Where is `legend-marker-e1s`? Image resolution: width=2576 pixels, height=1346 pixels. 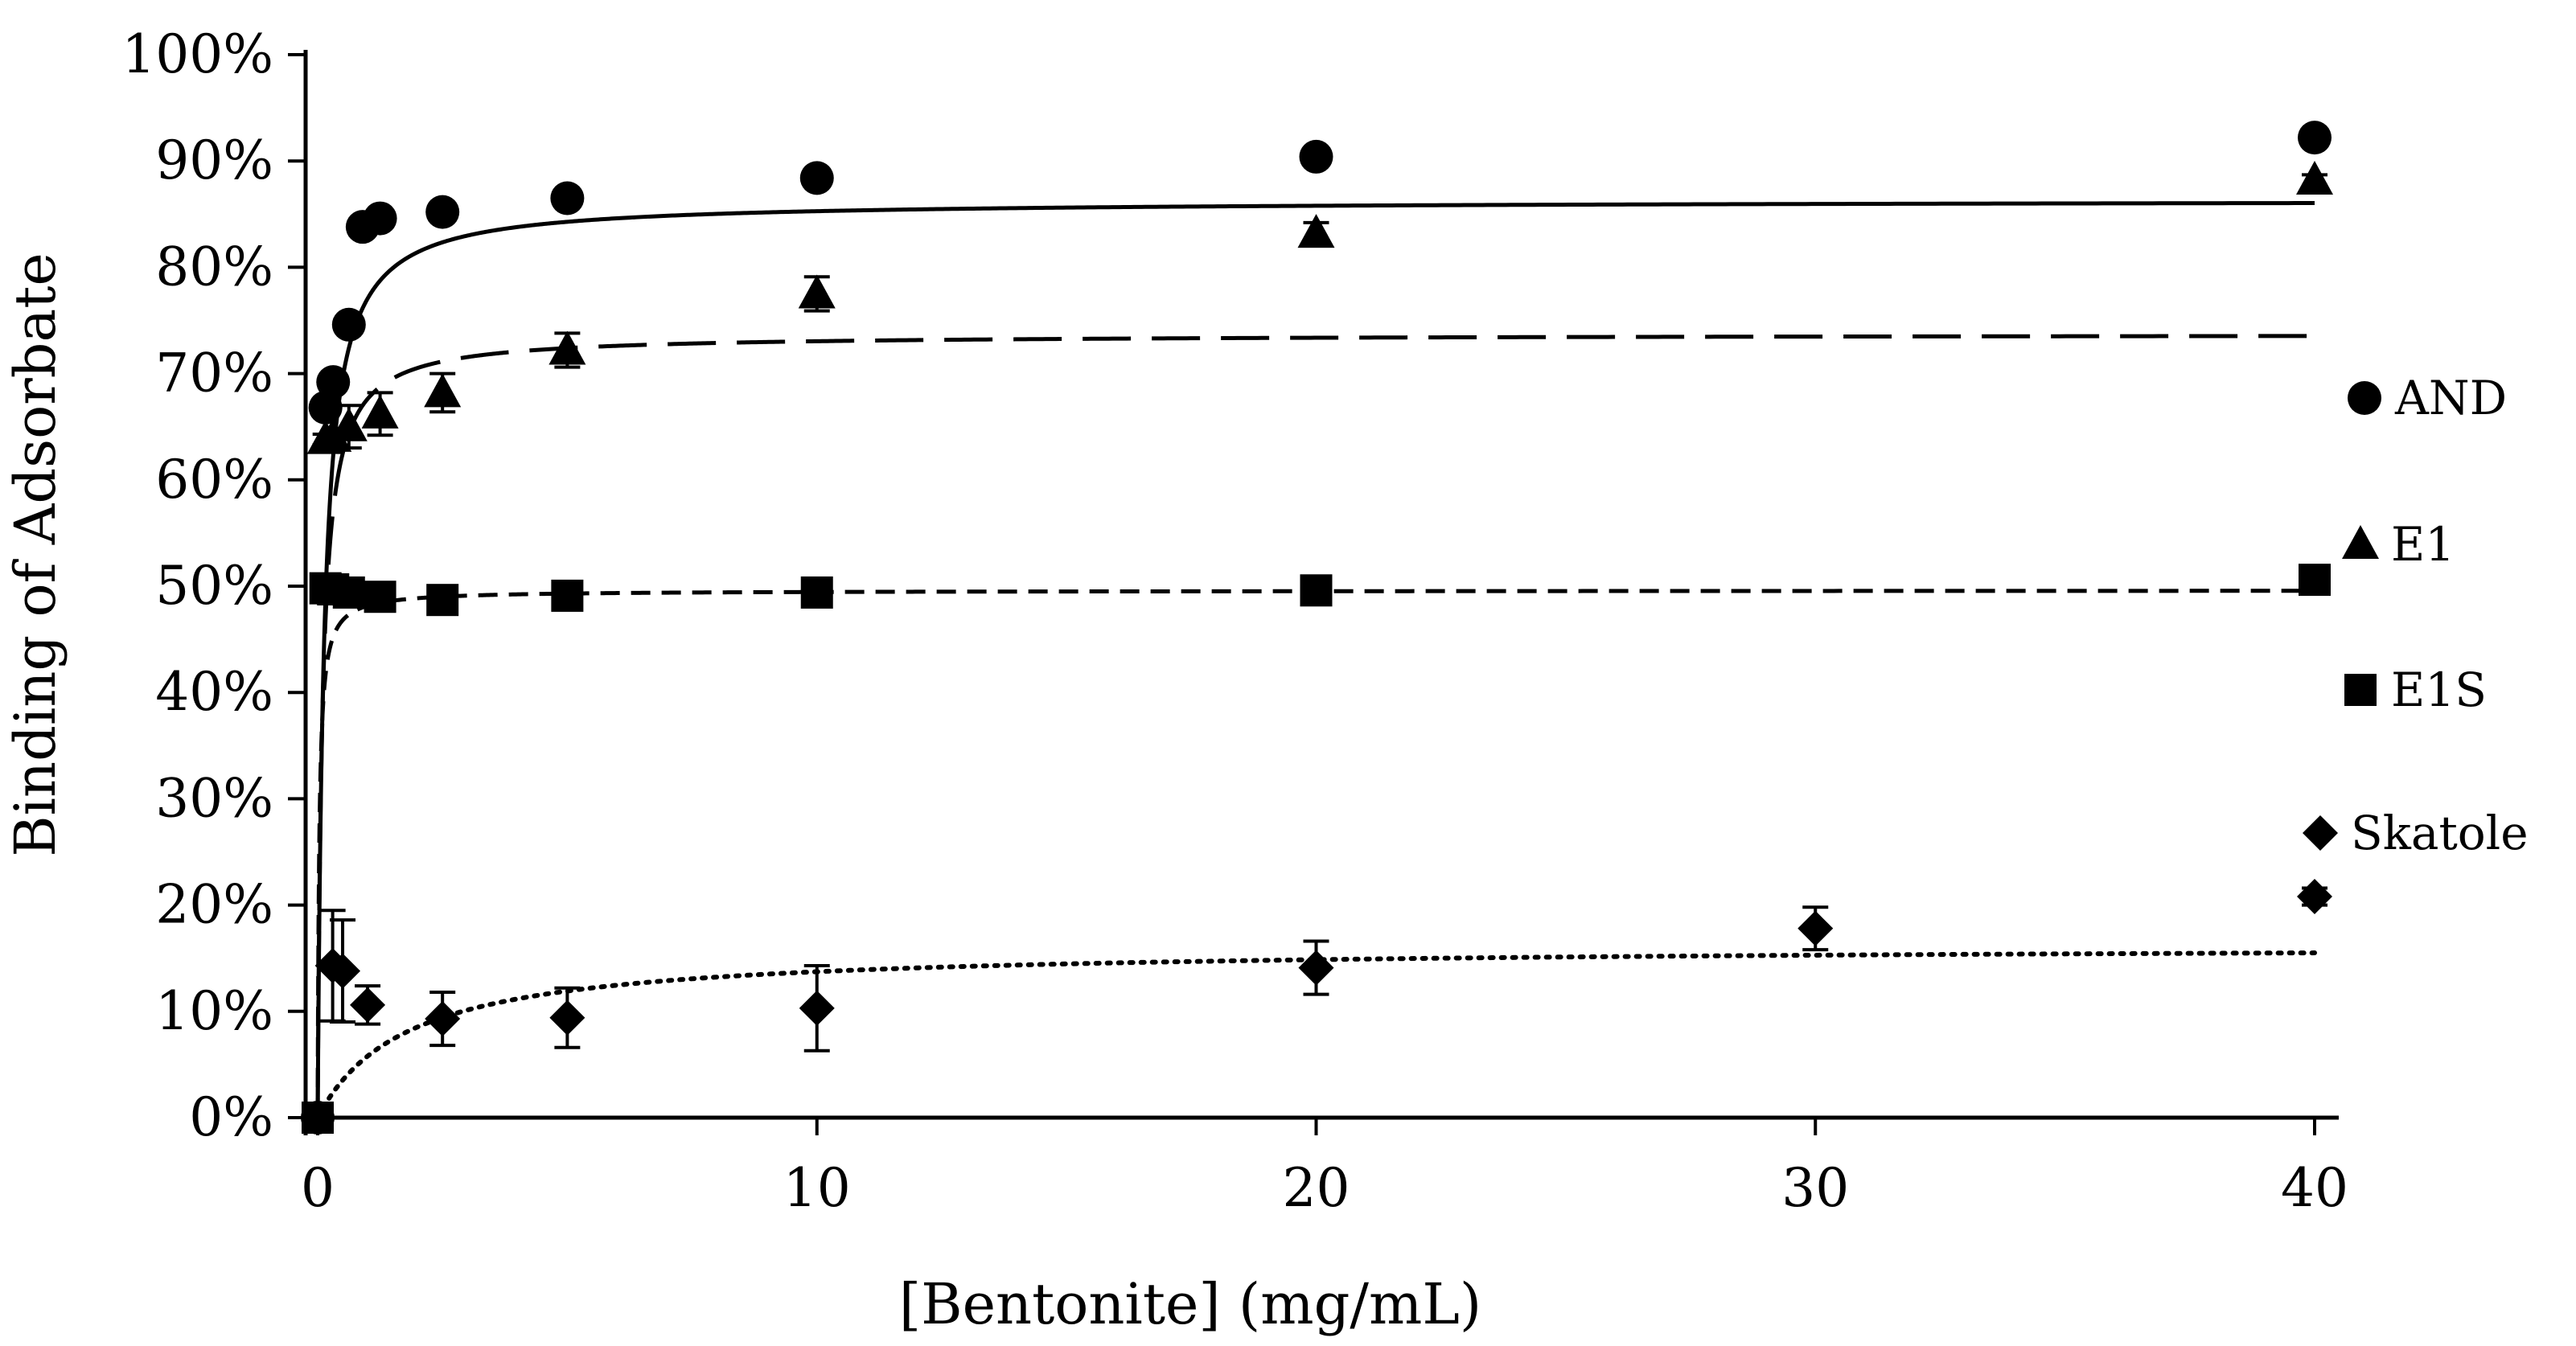 legend-marker-e1s is located at coordinates (2360, 690).